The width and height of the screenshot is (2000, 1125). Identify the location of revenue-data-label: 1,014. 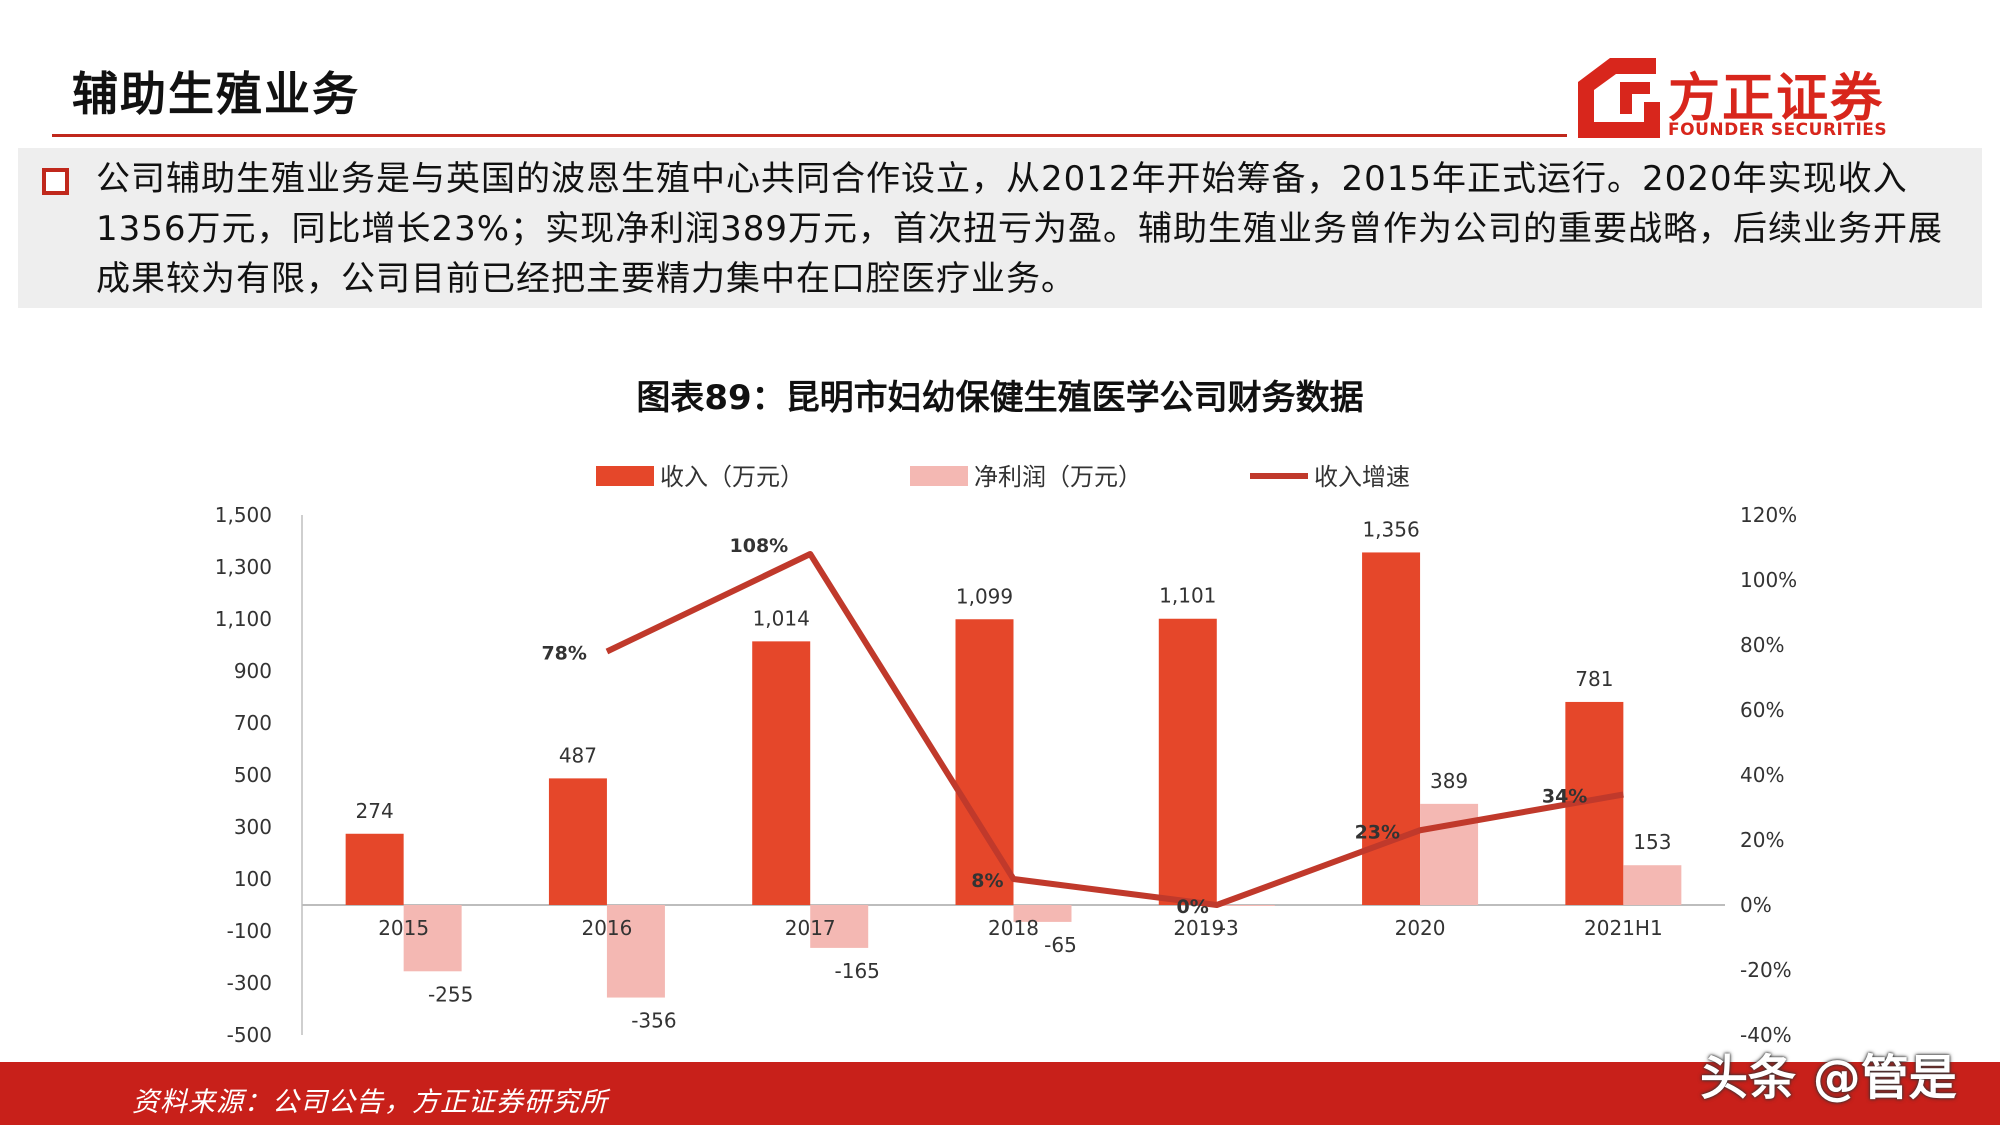
(781, 618).